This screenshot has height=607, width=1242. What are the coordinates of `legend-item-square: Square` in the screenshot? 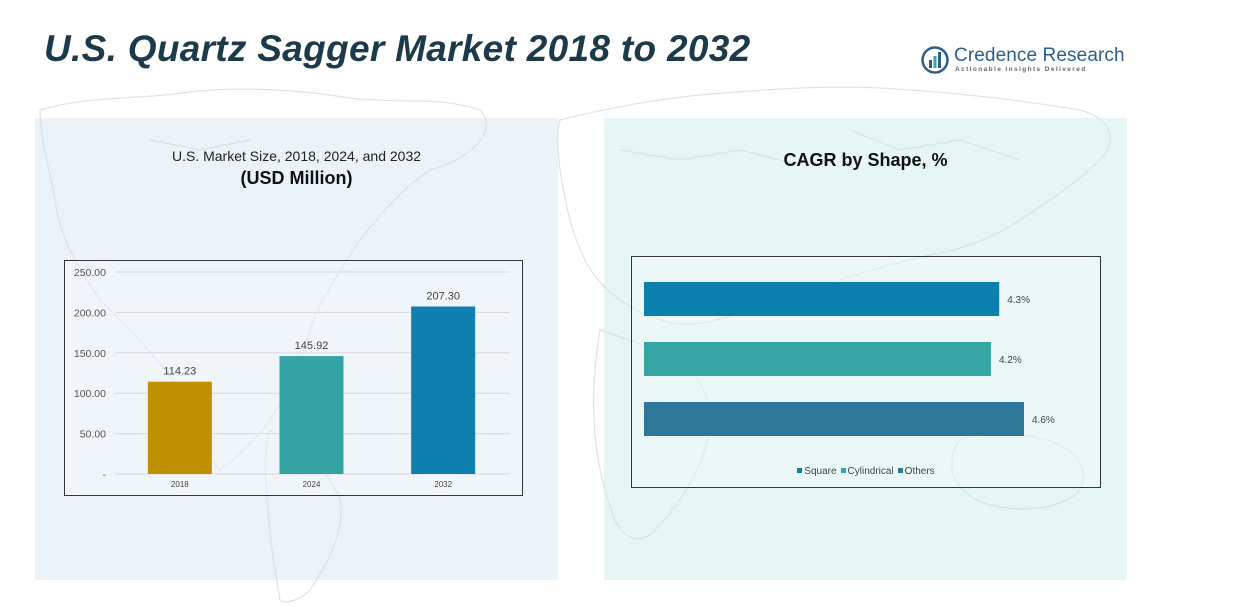 It's located at (817, 471).